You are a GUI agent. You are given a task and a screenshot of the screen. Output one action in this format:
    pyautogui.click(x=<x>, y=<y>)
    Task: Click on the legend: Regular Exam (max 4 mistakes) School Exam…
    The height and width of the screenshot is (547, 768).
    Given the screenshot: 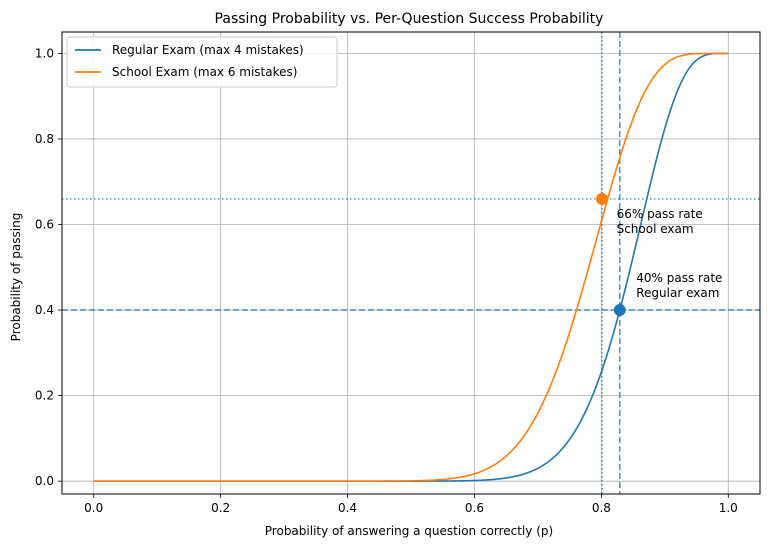 What is the action you would take?
    pyautogui.click(x=202, y=62)
    